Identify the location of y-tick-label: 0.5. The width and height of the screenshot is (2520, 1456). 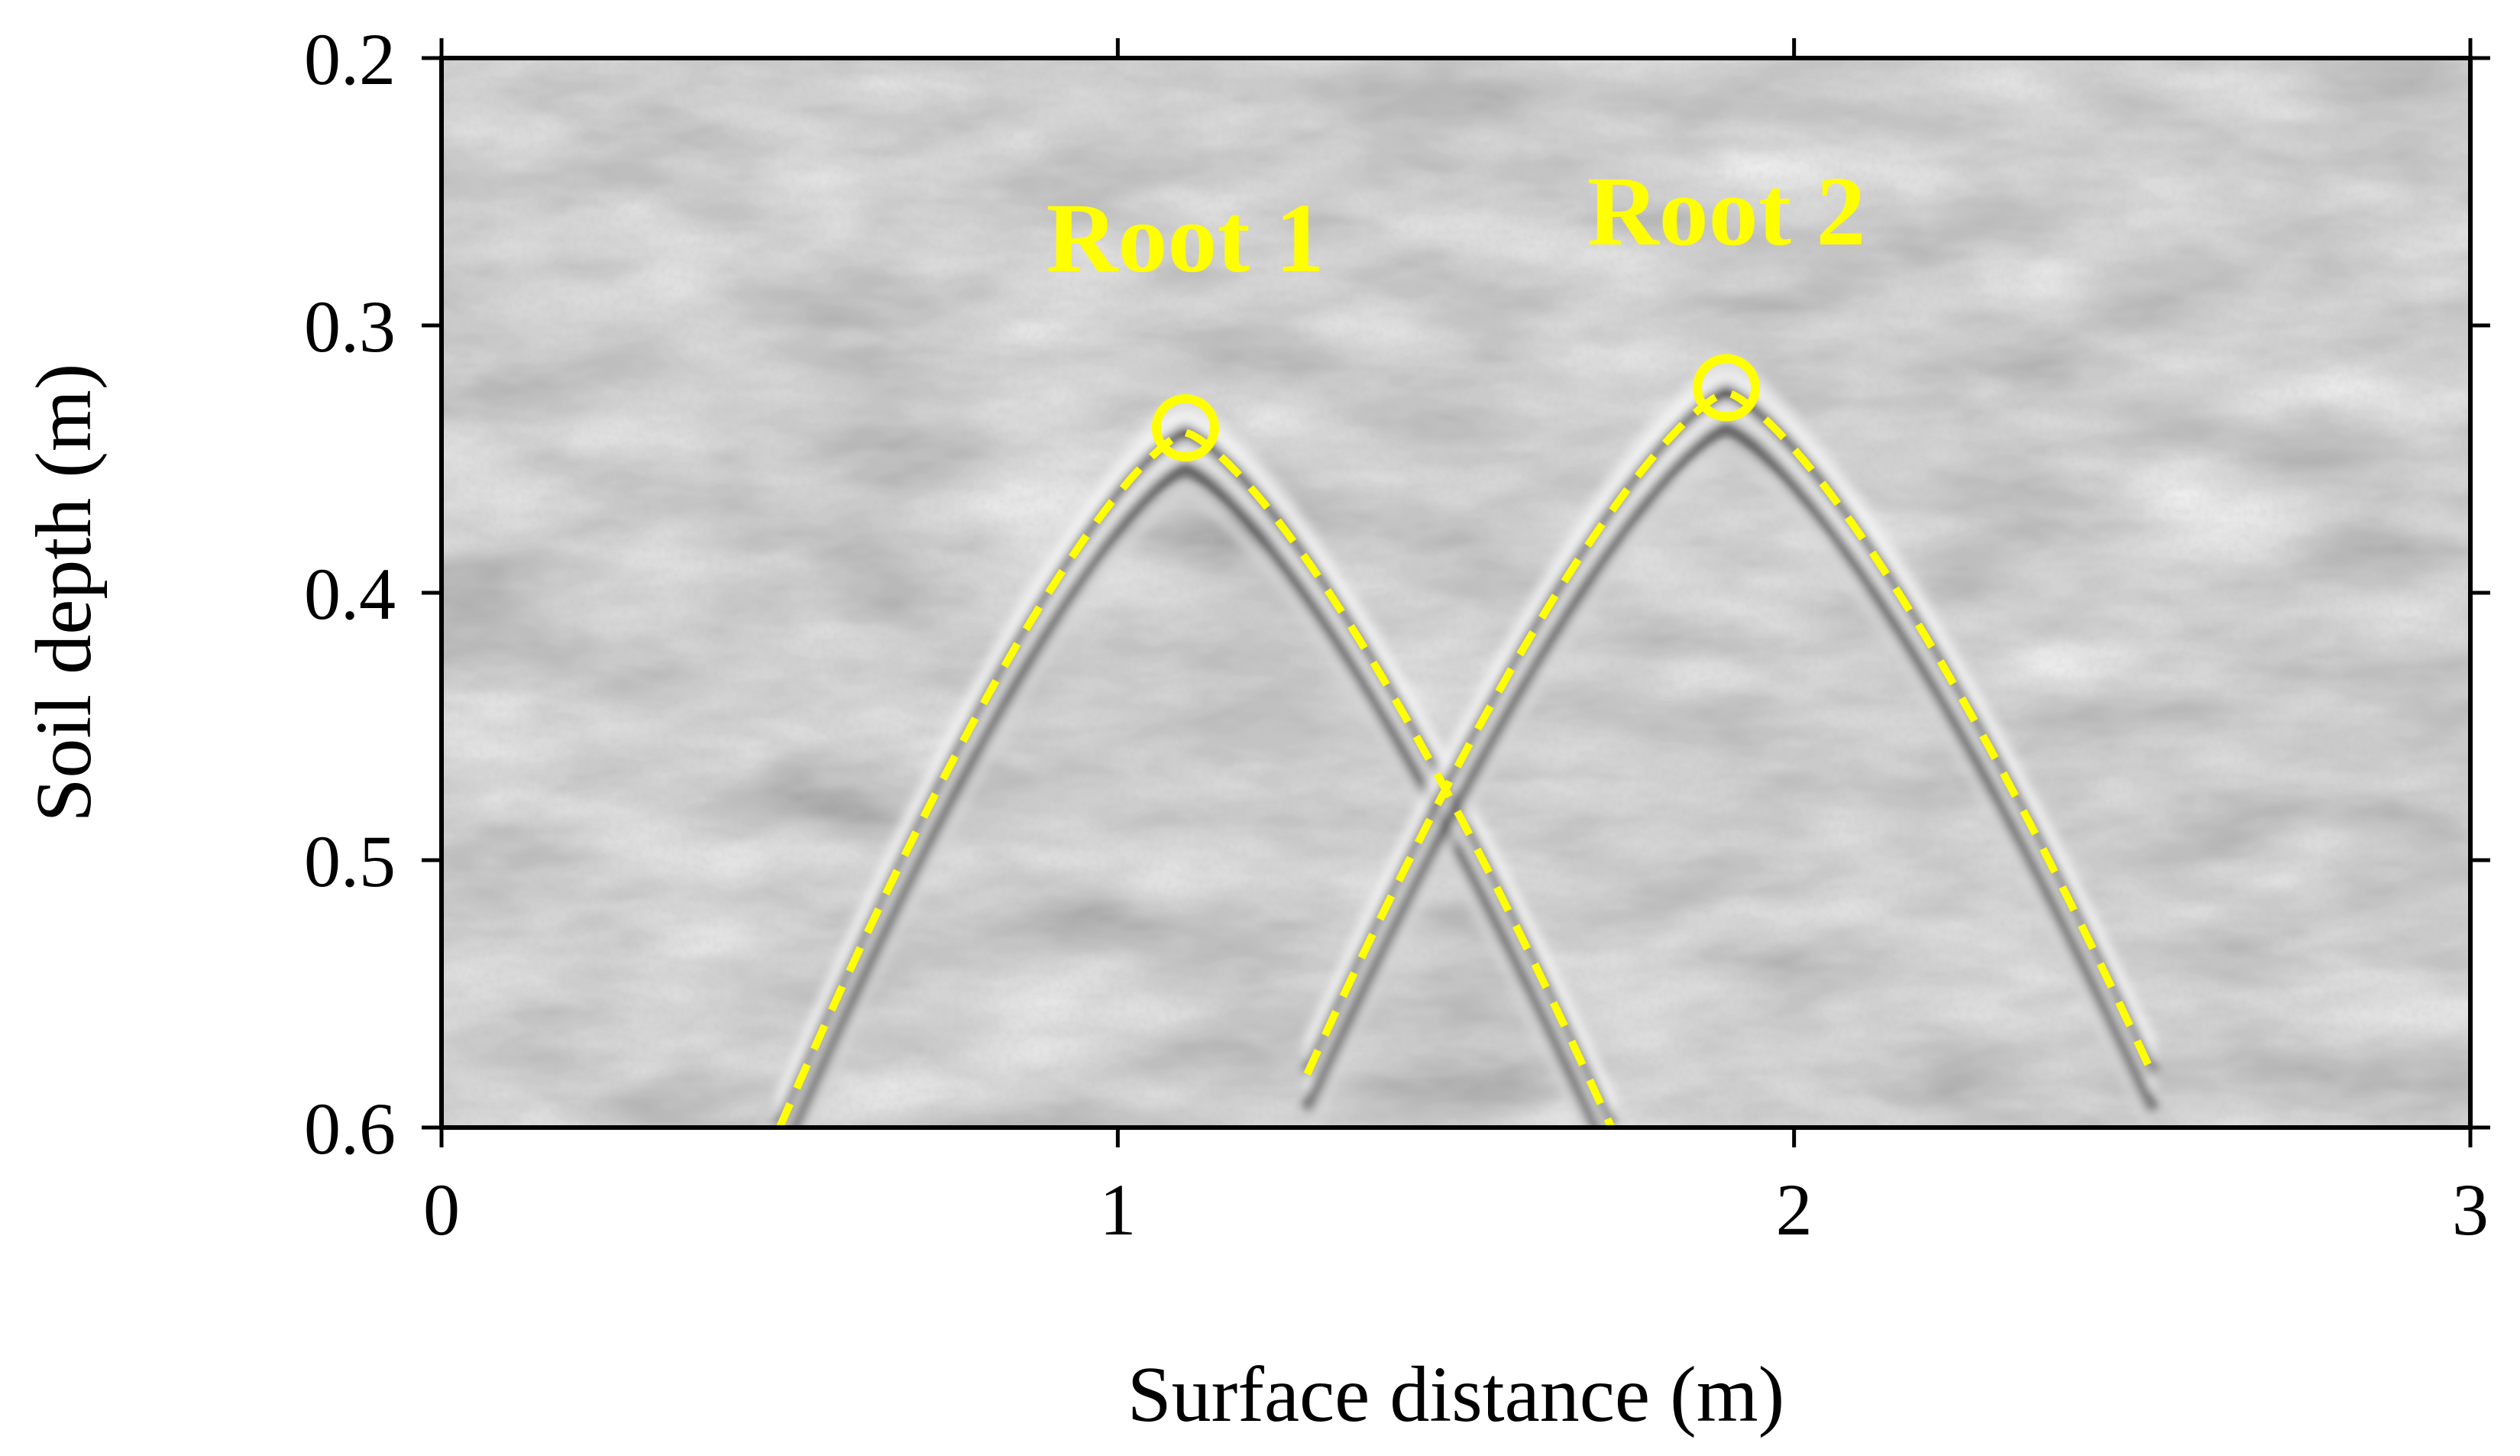
(350, 861).